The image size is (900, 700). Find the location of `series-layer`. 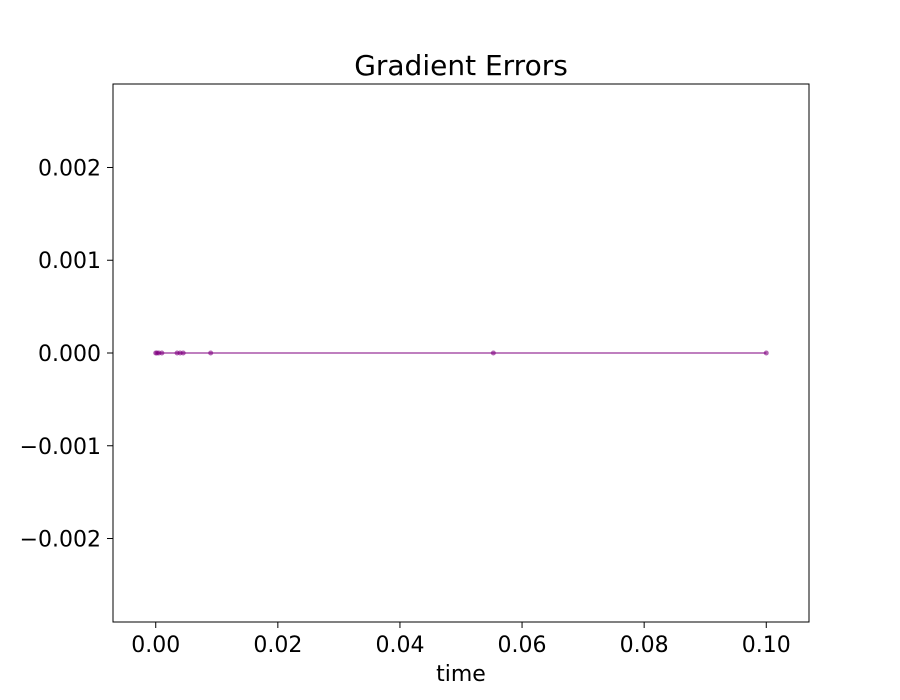

series-layer is located at coordinates (461, 353).